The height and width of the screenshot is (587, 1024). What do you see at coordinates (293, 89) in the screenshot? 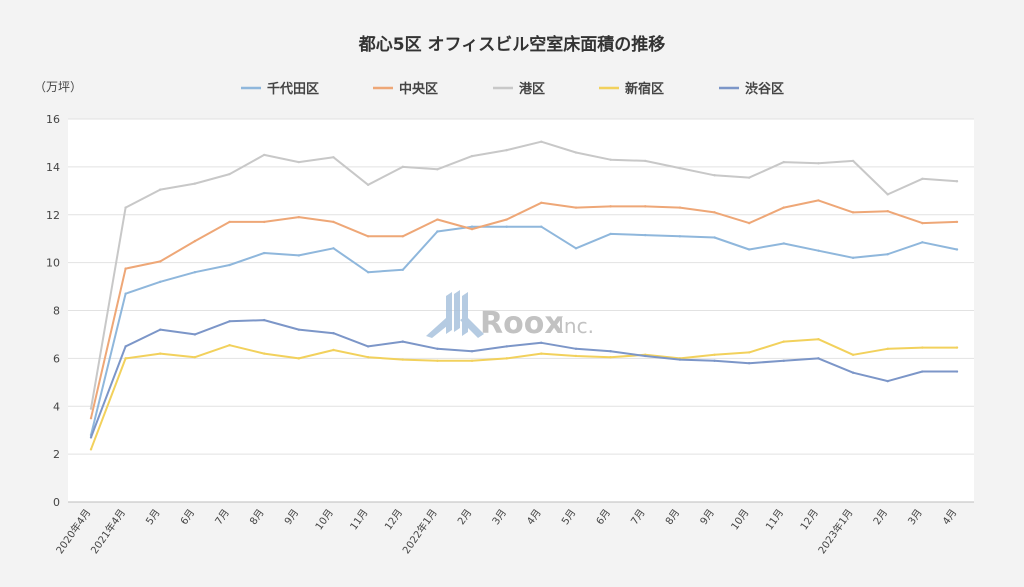
I see `legend-label: 千代田区` at bounding box center [293, 89].